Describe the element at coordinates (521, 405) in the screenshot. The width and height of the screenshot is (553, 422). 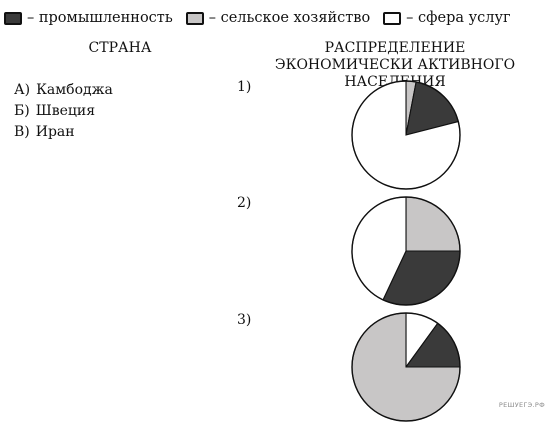
I see `watermark: РЕШУЕГЭ.РФ` at that location.